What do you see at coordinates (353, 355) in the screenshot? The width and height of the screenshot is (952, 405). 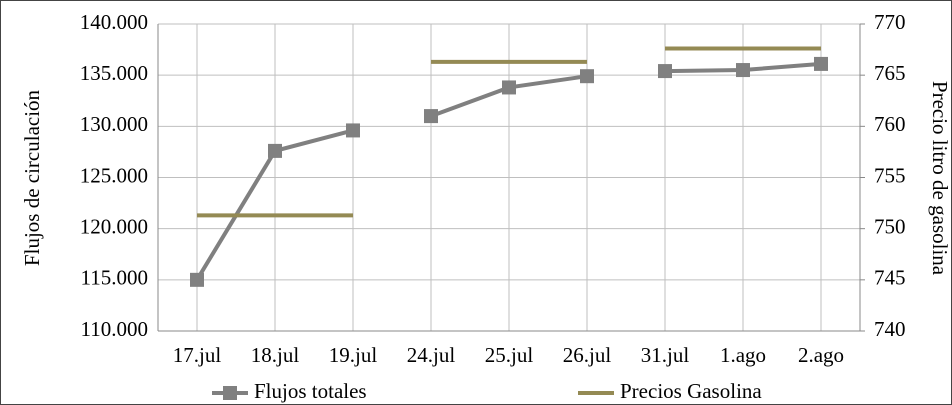 I see `x-tick-label: 19.jul` at bounding box center [353, 355].